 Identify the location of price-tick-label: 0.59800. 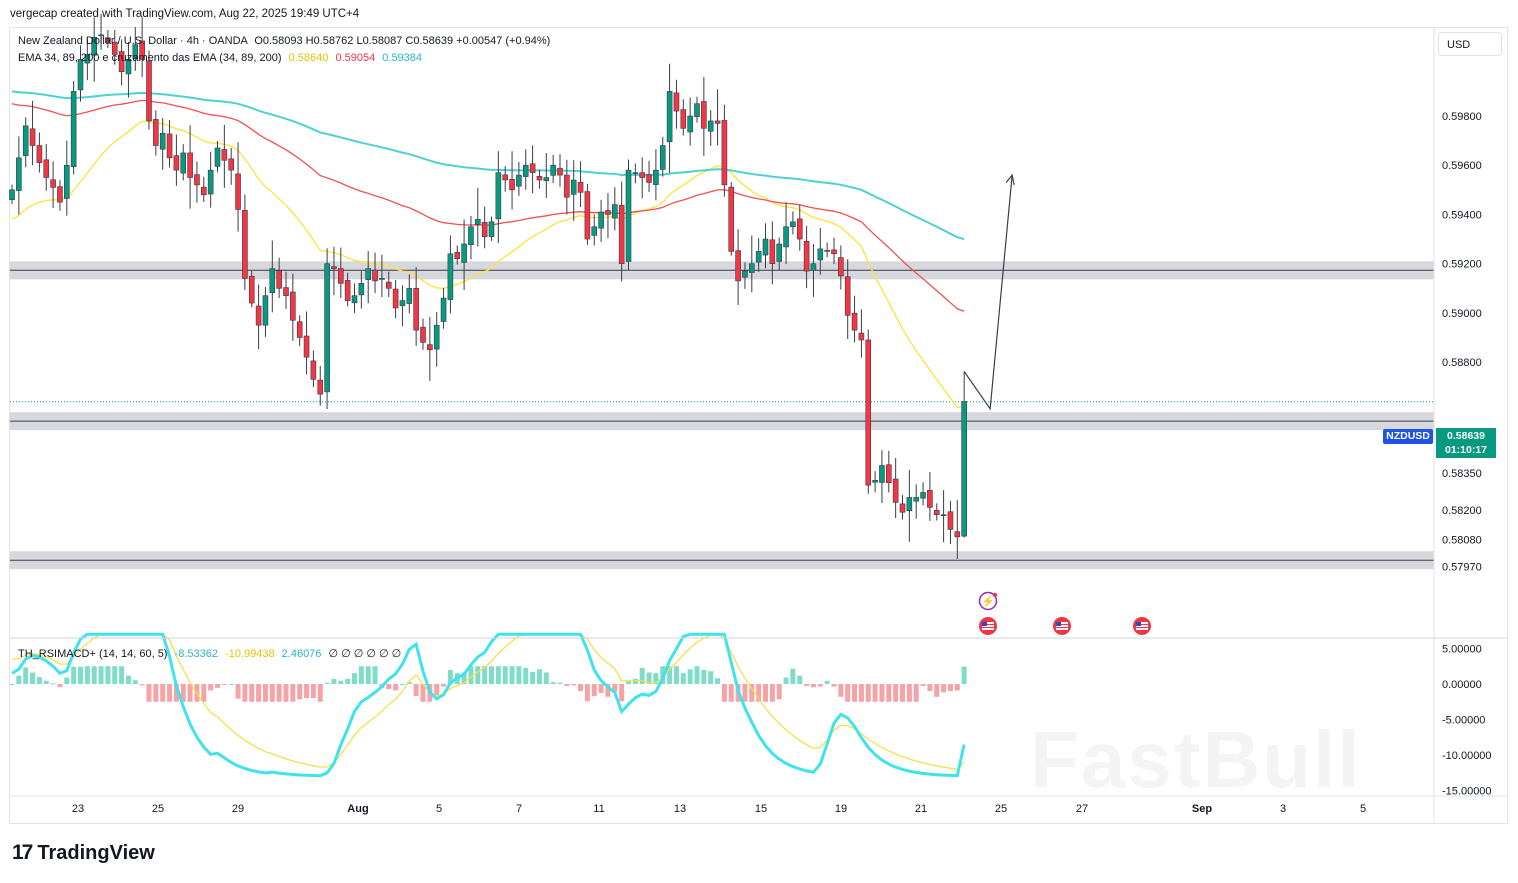
(1462, 117).